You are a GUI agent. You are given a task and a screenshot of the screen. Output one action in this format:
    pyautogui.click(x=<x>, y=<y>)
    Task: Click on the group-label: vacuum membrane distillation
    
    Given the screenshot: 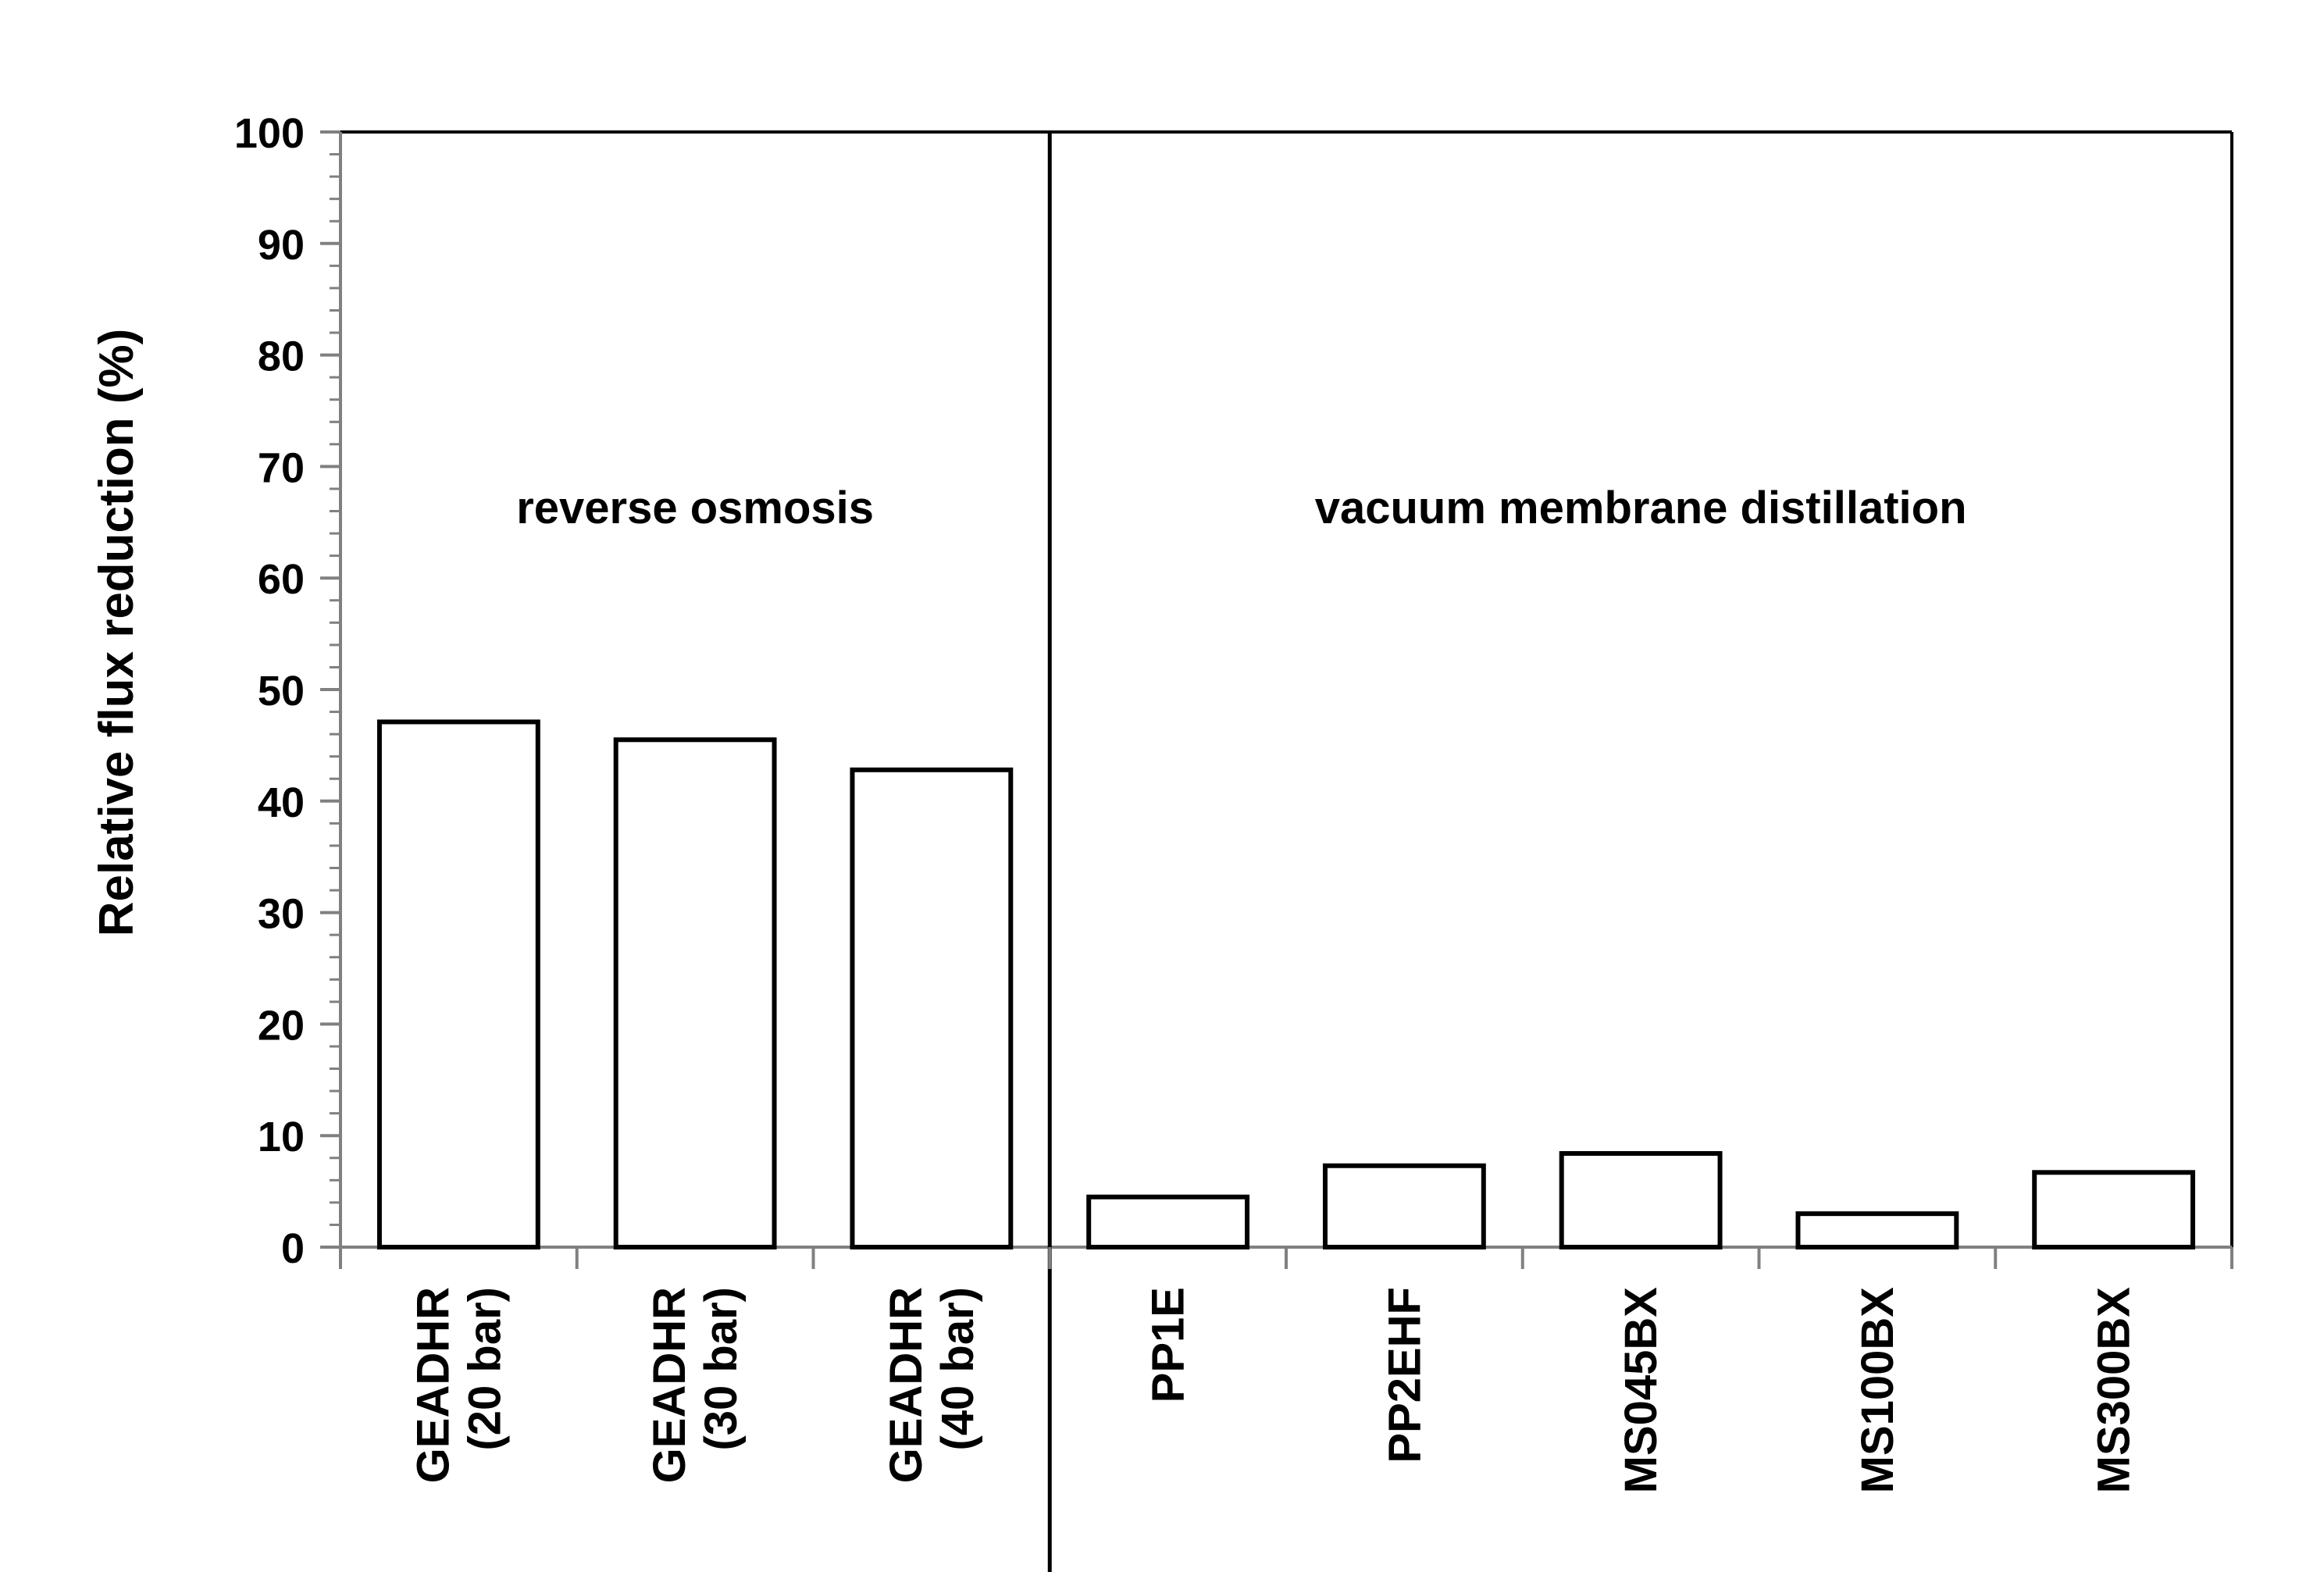 What is the action you would take?
    pyautogui.click(x=1641, y=508)
    